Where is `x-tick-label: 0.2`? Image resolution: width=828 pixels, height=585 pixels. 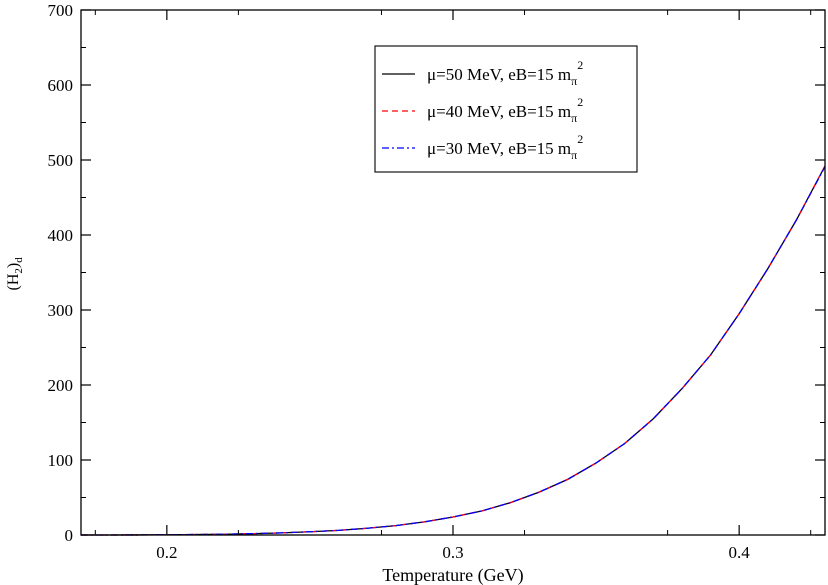
x-tick-label: 0.2 is located at coordinates (166, 552).